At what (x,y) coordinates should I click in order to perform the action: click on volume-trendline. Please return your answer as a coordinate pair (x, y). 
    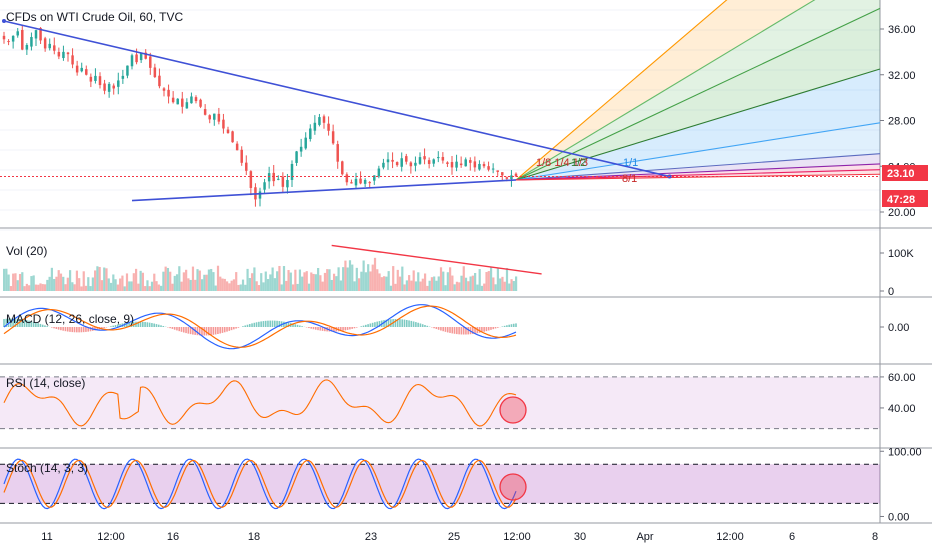
    Looking at the image, I should click on (436, 259).